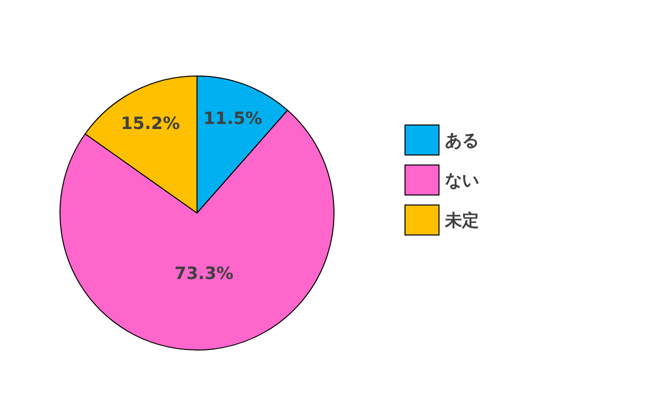 The width and height of the screenshot is (660, 405). I want to click on legend-label: ある, so click(462, 141).